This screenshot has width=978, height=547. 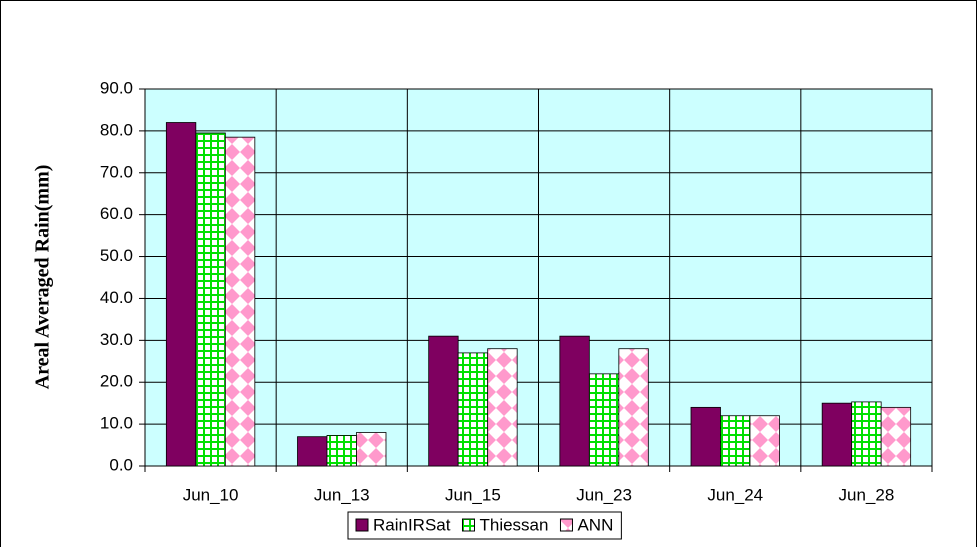 What do you see at coordinates (211, 494) in the screenshot?
I see `x-tick-label: Jun_10` at bounding box center [211, 494].